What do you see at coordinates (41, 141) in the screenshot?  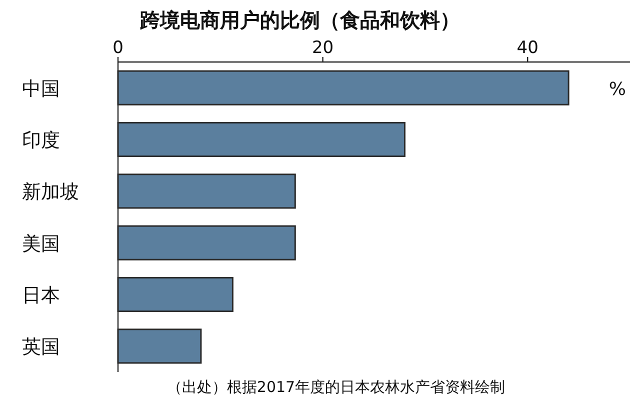 I see `y-tick-label: 印度` at bounding box center [41, 141].